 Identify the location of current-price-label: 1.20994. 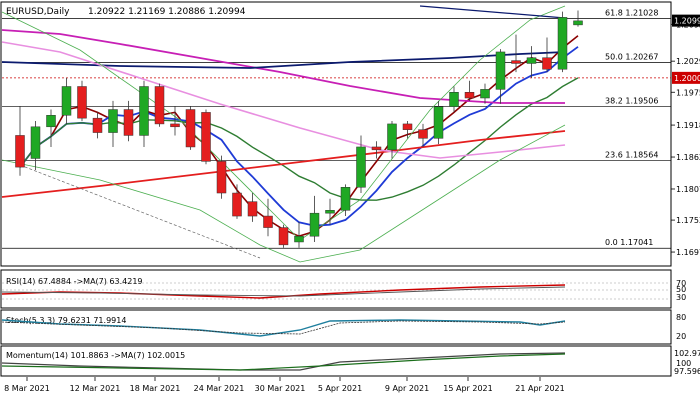
(687, 21).